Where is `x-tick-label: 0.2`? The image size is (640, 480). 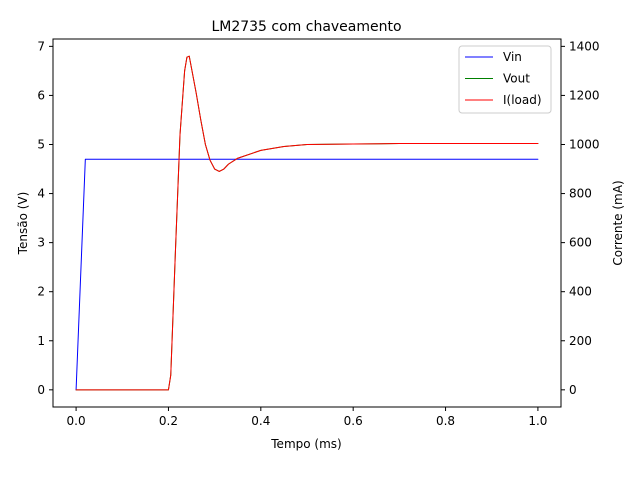
x-tick-label: 0.2 is located at coordinates (168, 421).